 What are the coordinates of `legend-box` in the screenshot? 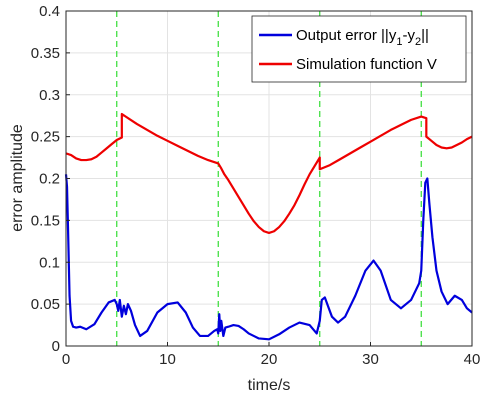 It's located at (359, 49).